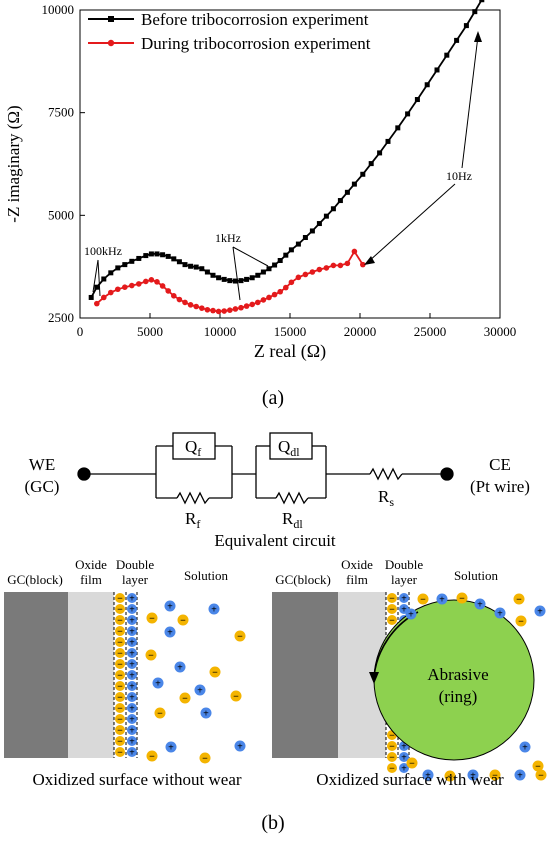 This screenshot has width=552, height=864. I want to click on rs-label: Rs, so click(386, 498).